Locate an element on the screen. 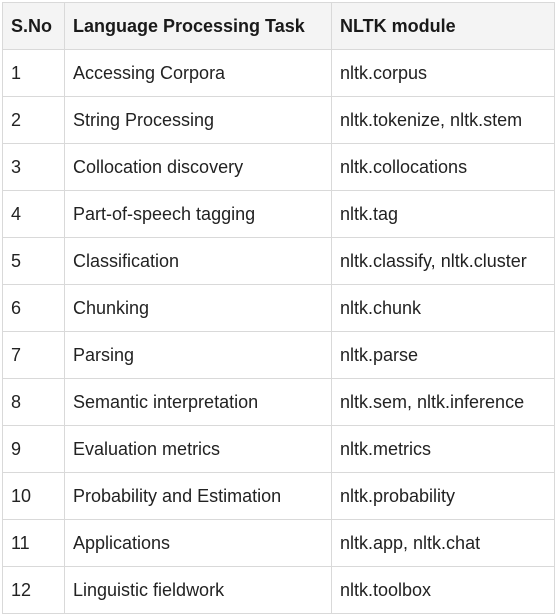 The height and width of the screenshot is (616, 558). table-row: 11 Applications nltk.app, nltk.chat is located at coordinates (278, 543).